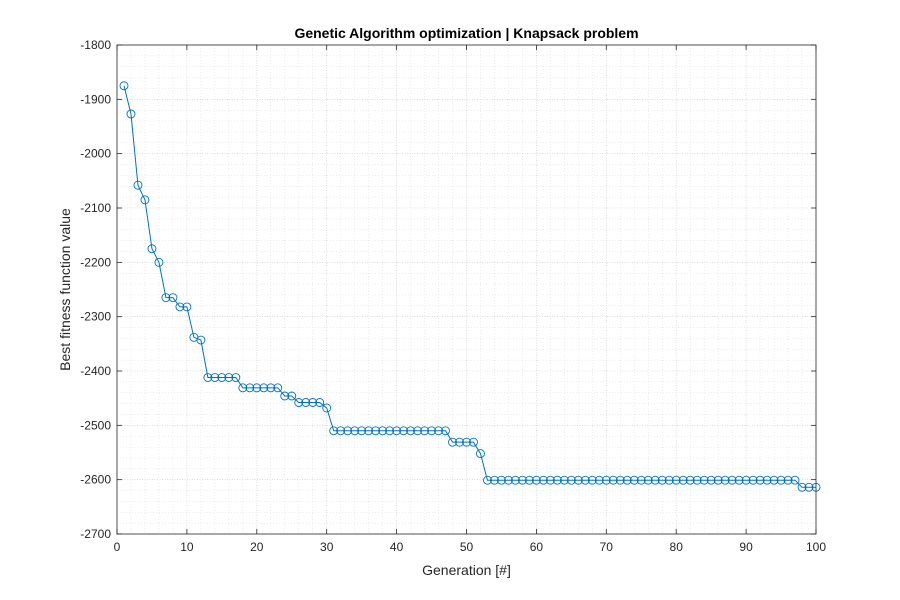 This screenshot has width=900, height=600. Describe the element at coordinates (466, 570) in the screenshot. I see `x-axis-label: Generation [#]` at that location.